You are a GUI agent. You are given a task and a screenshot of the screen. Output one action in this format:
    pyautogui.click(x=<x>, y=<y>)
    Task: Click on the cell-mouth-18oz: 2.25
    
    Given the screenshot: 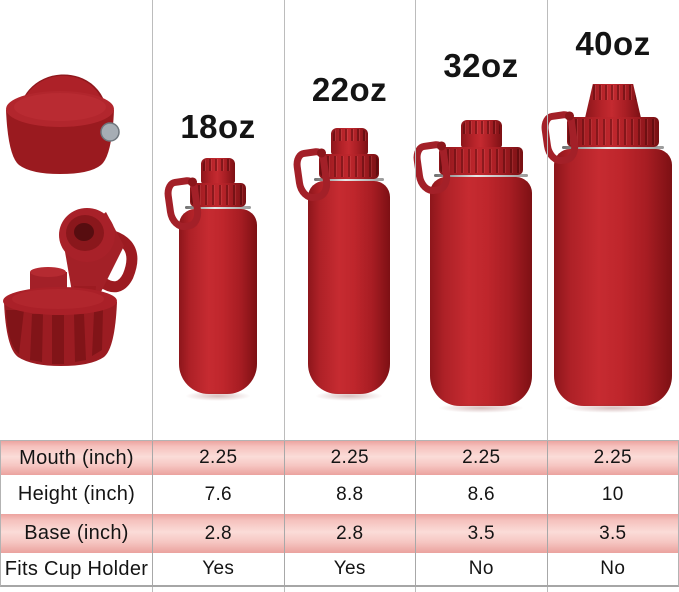 What is the action you would take?
    pyautogui.click(x=218, y=458)
    